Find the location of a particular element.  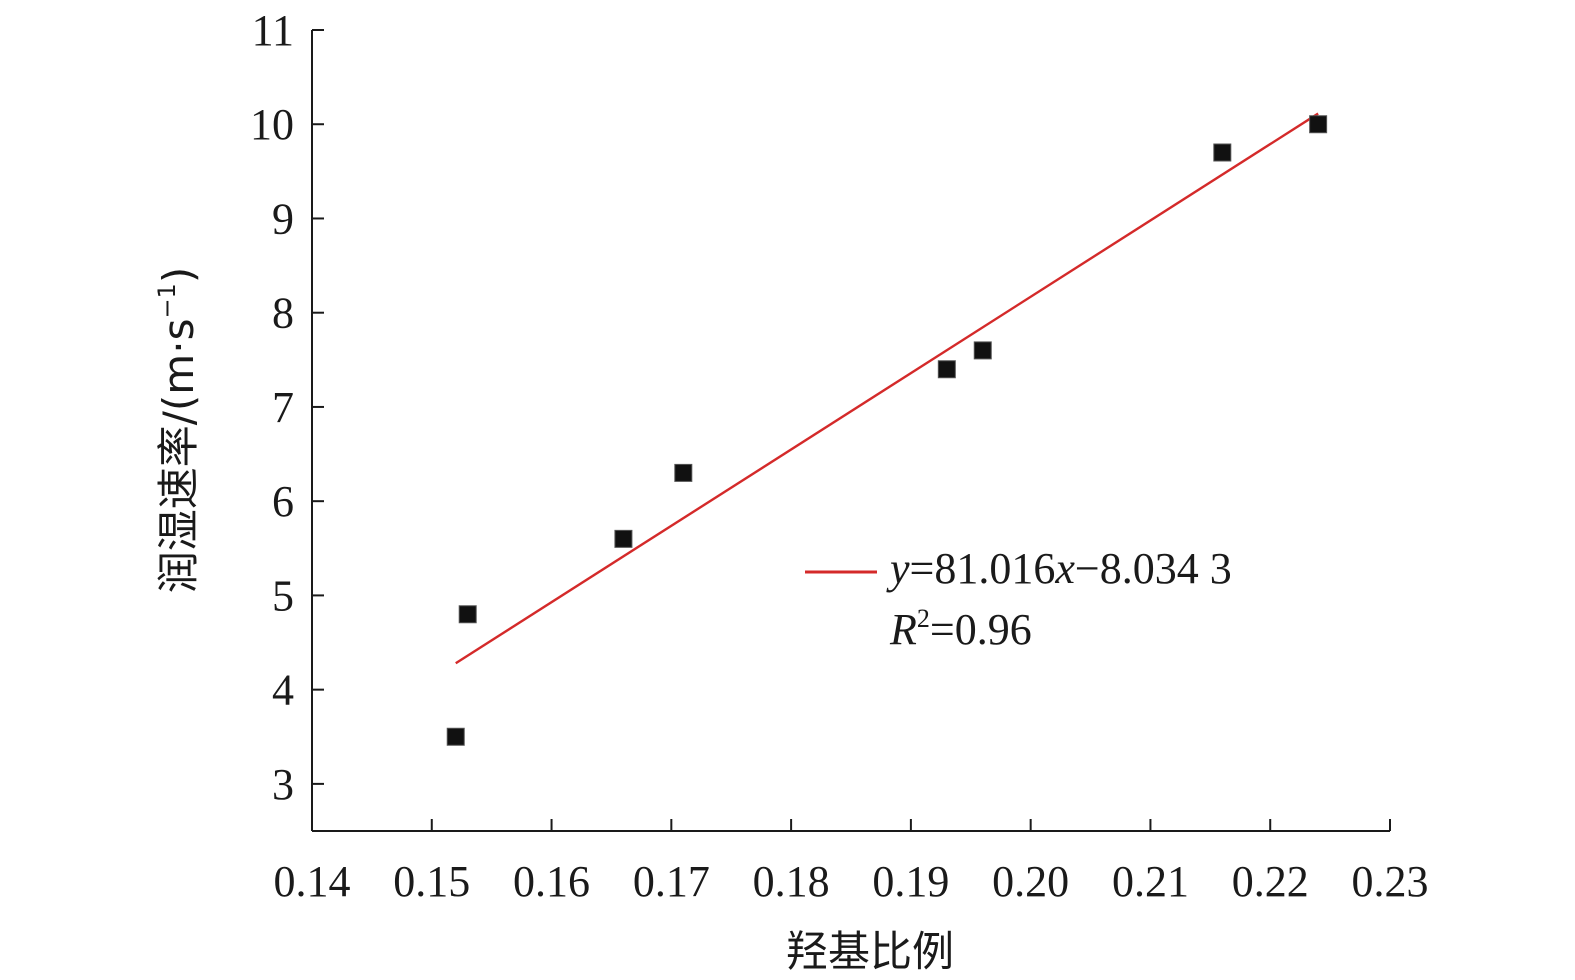

y-tick-label: 11 is located at coordinates (273, 30).